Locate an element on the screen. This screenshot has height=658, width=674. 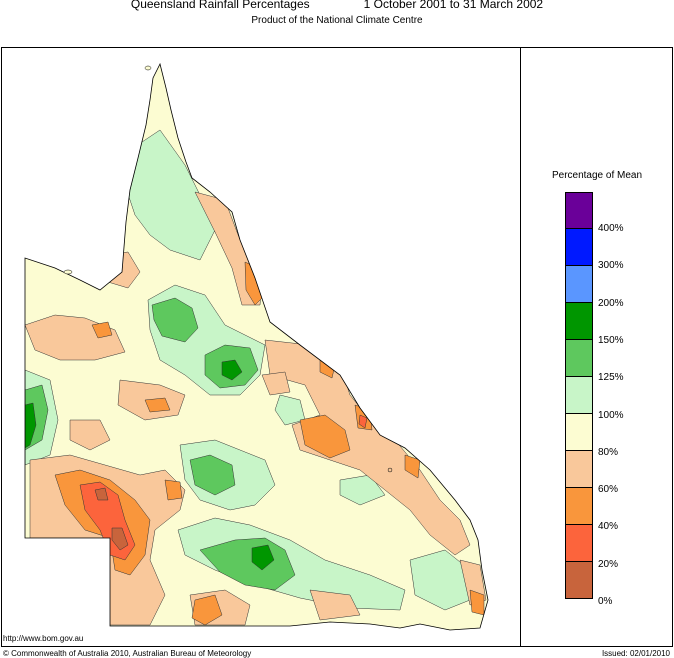
date-range: 1 October 2001 to 31 March 2002 is located at coordinates (453, 5).